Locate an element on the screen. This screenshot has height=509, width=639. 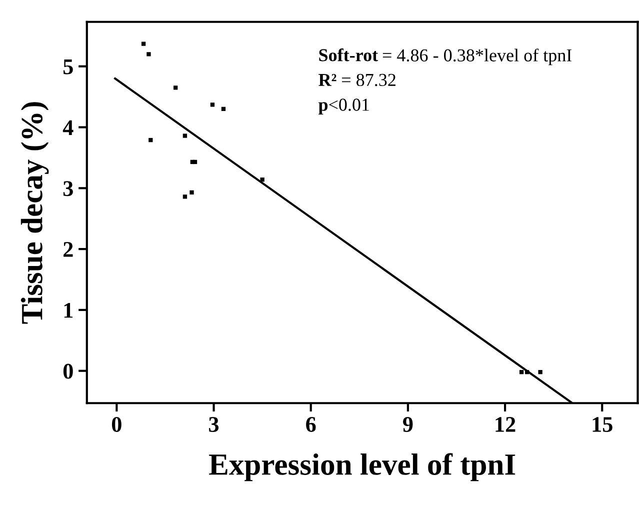
y-axis-title: Tissue decay (%) is located at coordinates (34, 213).